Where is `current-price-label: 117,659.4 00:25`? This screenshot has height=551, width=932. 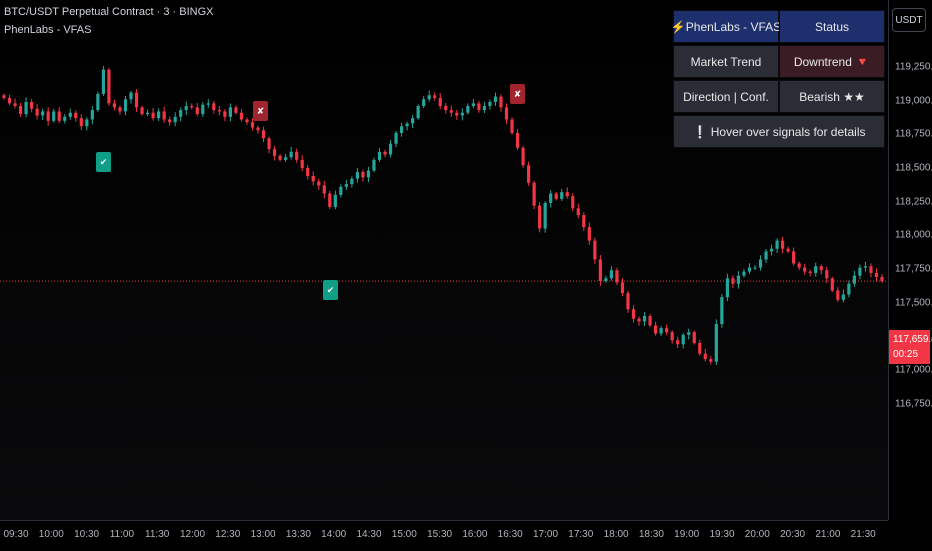 current-price-label: 117,659.4 00:25 is located at coordinates (910, 347).